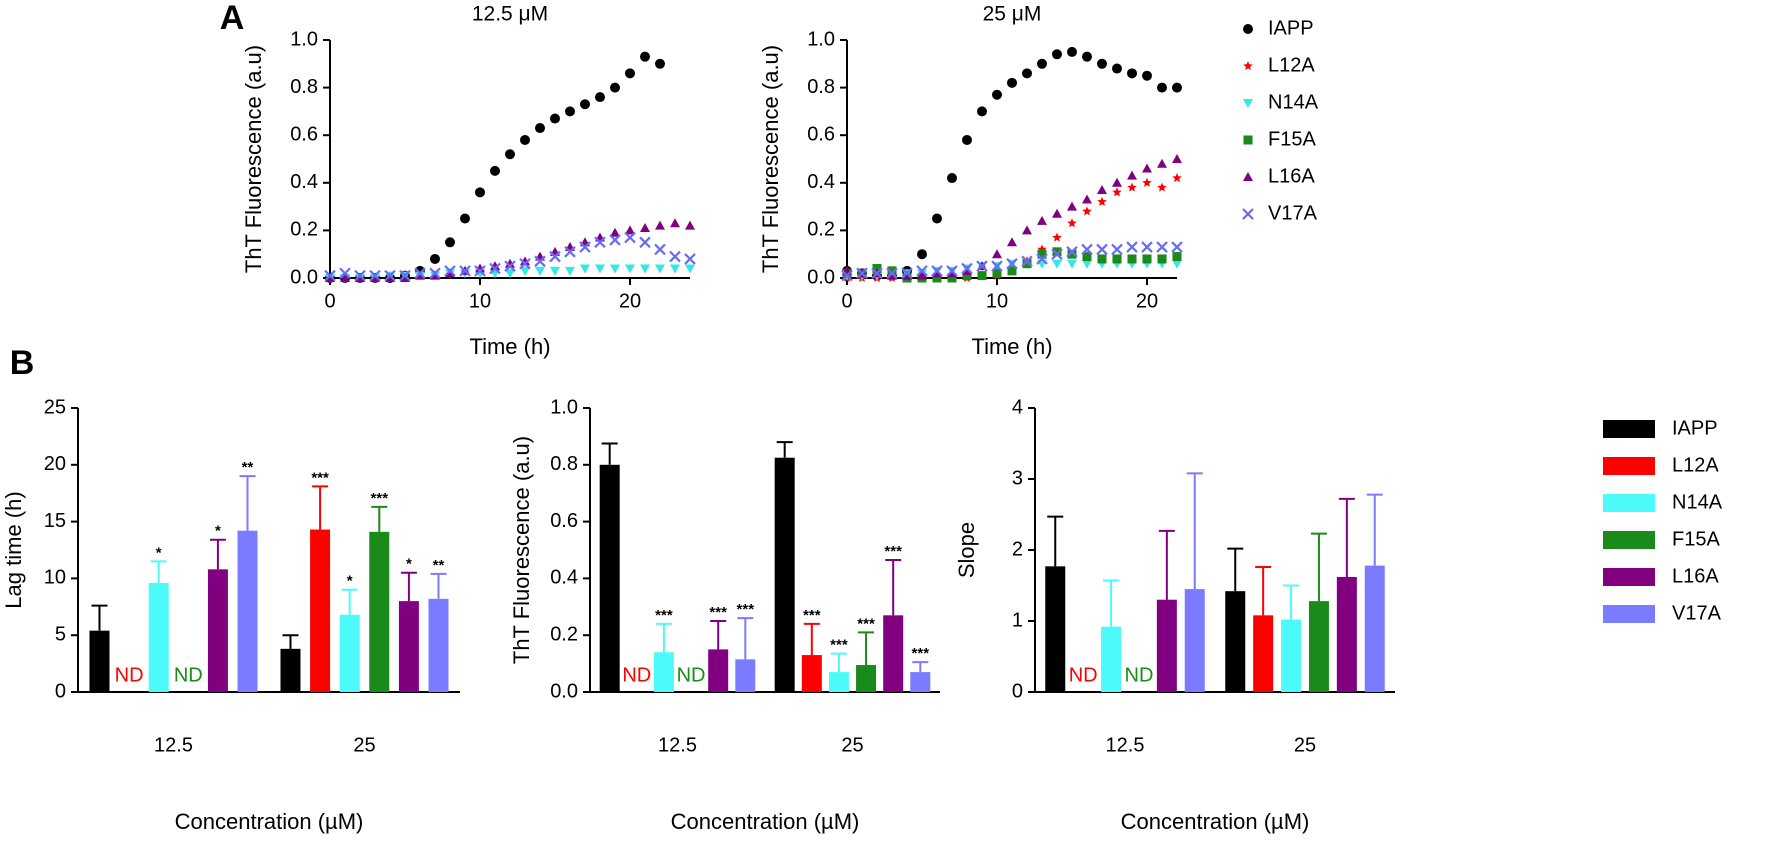  What do you see at coordinates (812, 615) in the screenshot?
I see `value-label: ***` at bounding box center [812, 615].